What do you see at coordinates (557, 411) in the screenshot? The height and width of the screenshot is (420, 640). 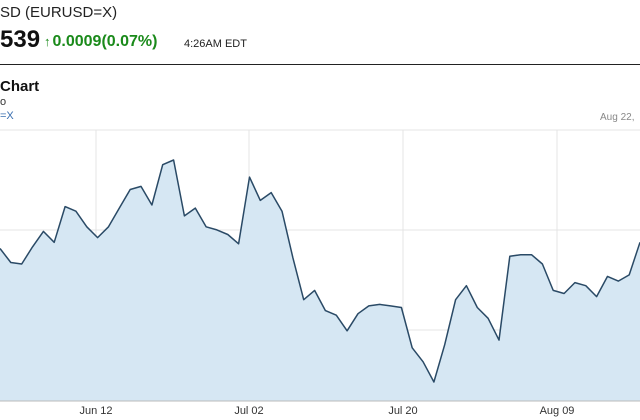 I see `x-tick-label: Aug 09` at bounding box center [557, 411].